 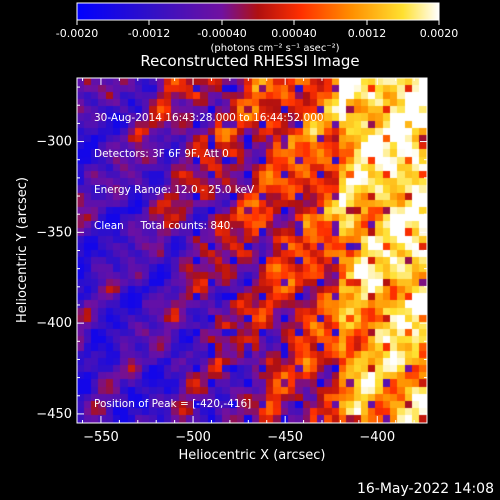 What do you see at coordinates (258, 22) in the screenshot?
I see `colorbar-ticks` at bounding box center [258, 22].